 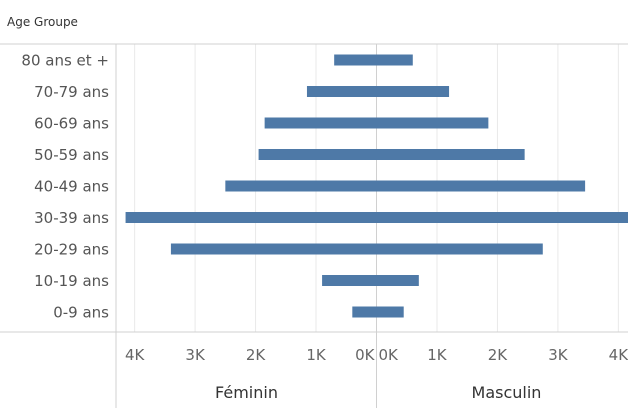 I want to click on category-label: 80 ans et +, so click(x=65, y=61).